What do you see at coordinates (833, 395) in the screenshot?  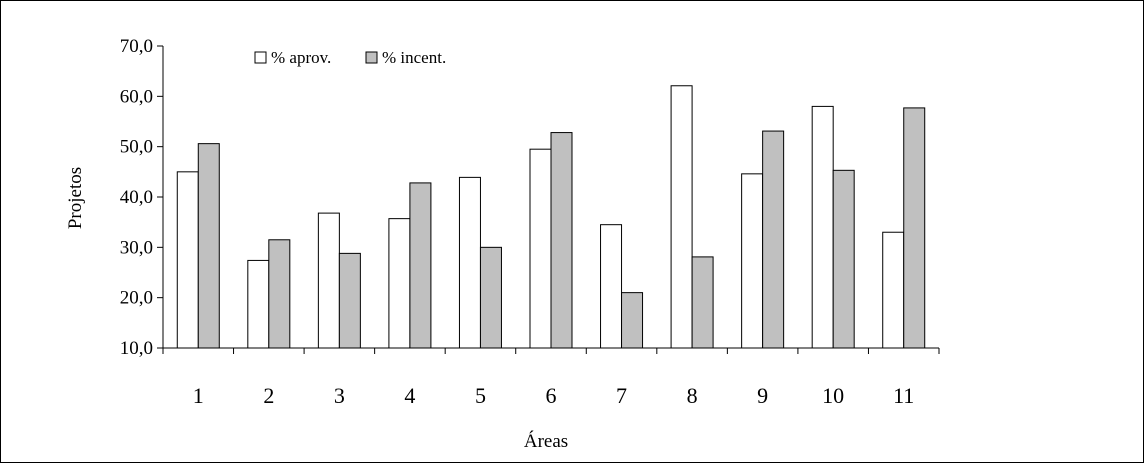 I see `x-tick-label: 10` at bounding box center [833, 395].